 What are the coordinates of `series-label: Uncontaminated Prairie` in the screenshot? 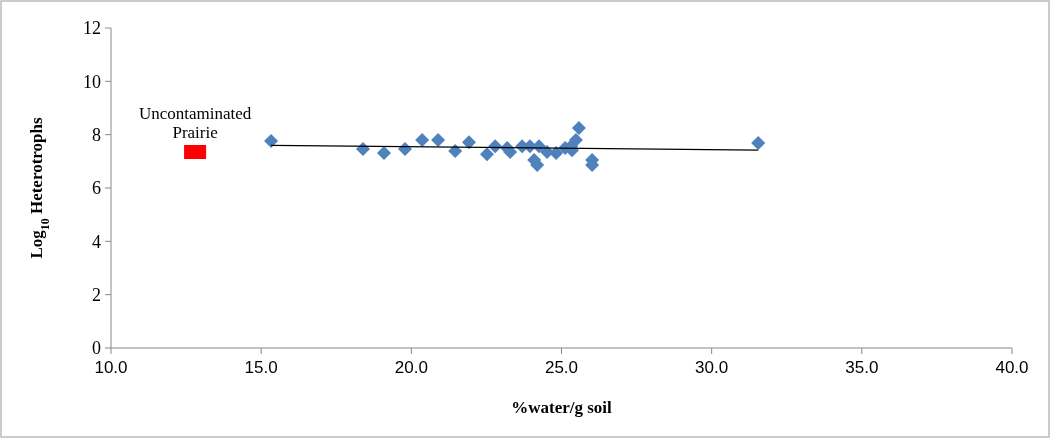 It's located at (195, 123).